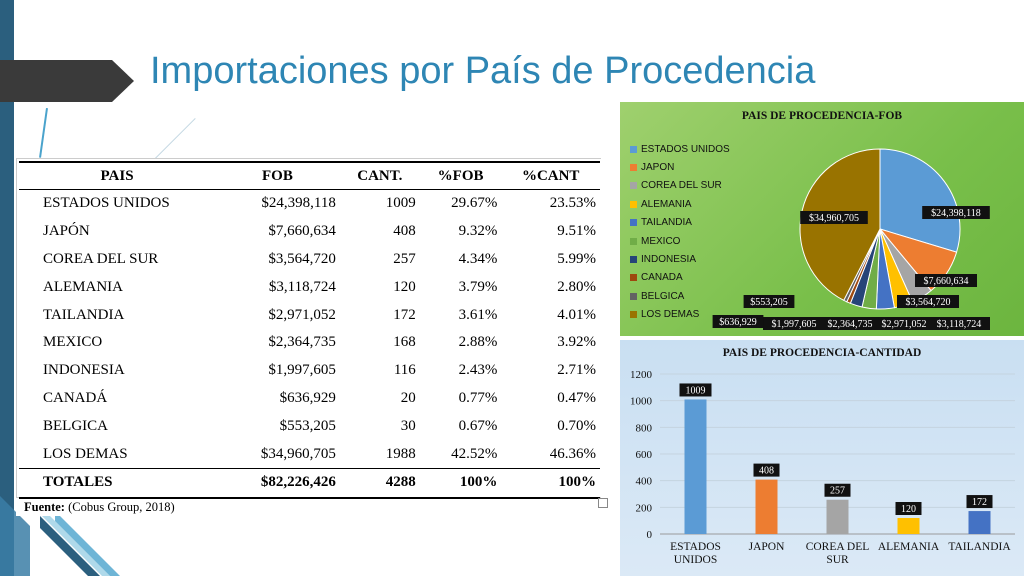  Describe the element at coordinates (400, 203) in the screenshot. I see `cell-cant: 1009` at that location.